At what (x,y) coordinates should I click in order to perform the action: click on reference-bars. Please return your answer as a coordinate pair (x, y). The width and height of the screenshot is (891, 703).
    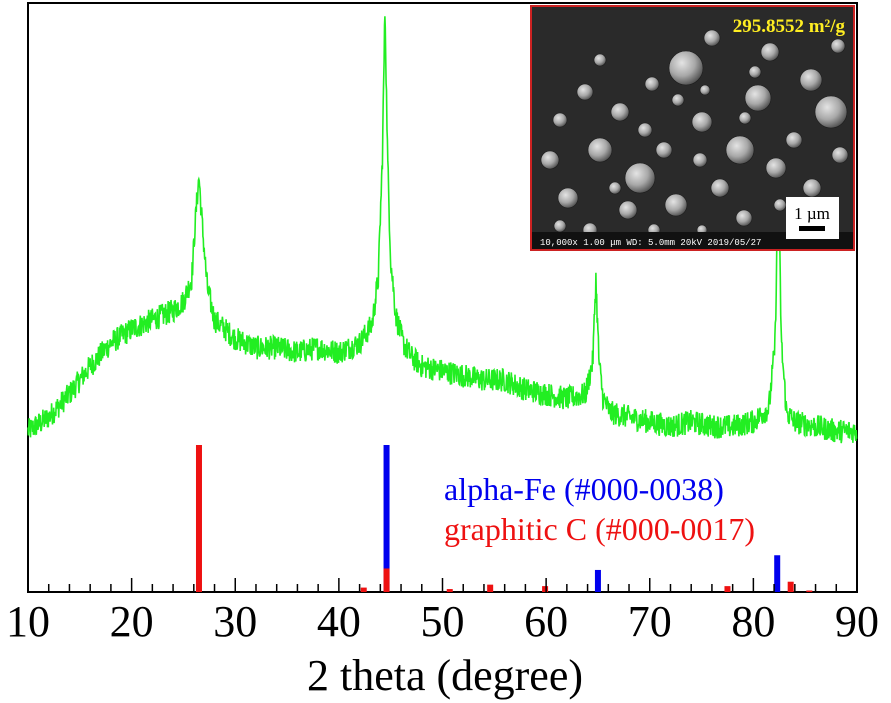
    Looking at the image, I should click on (504, 518).